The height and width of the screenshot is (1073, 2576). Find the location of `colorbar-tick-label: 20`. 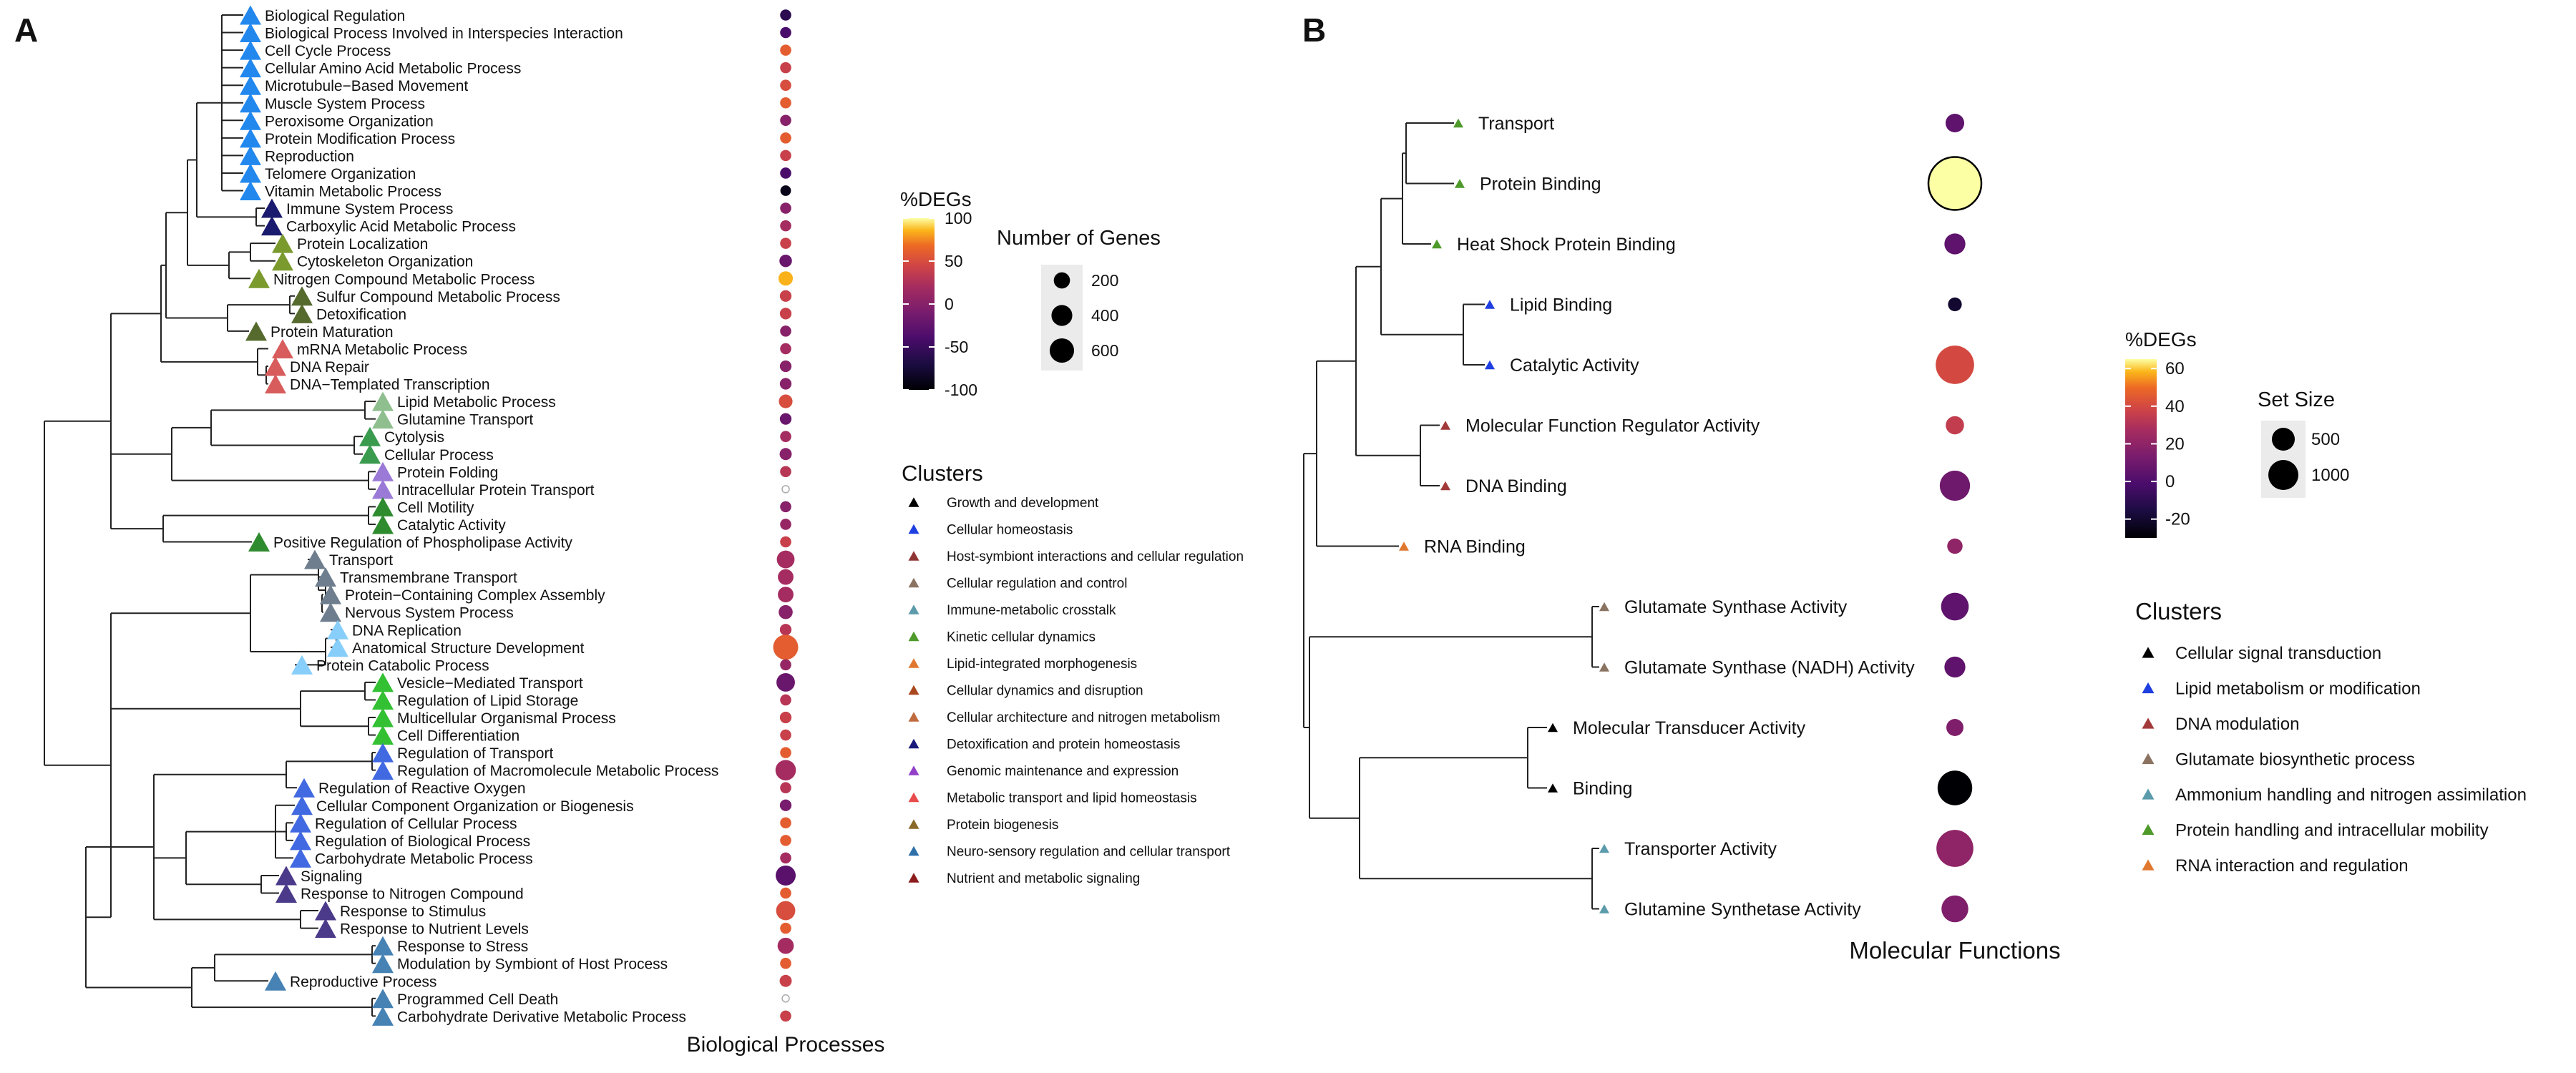

colorbar-tick-label: 20 is located at coordinates (2175, 444).